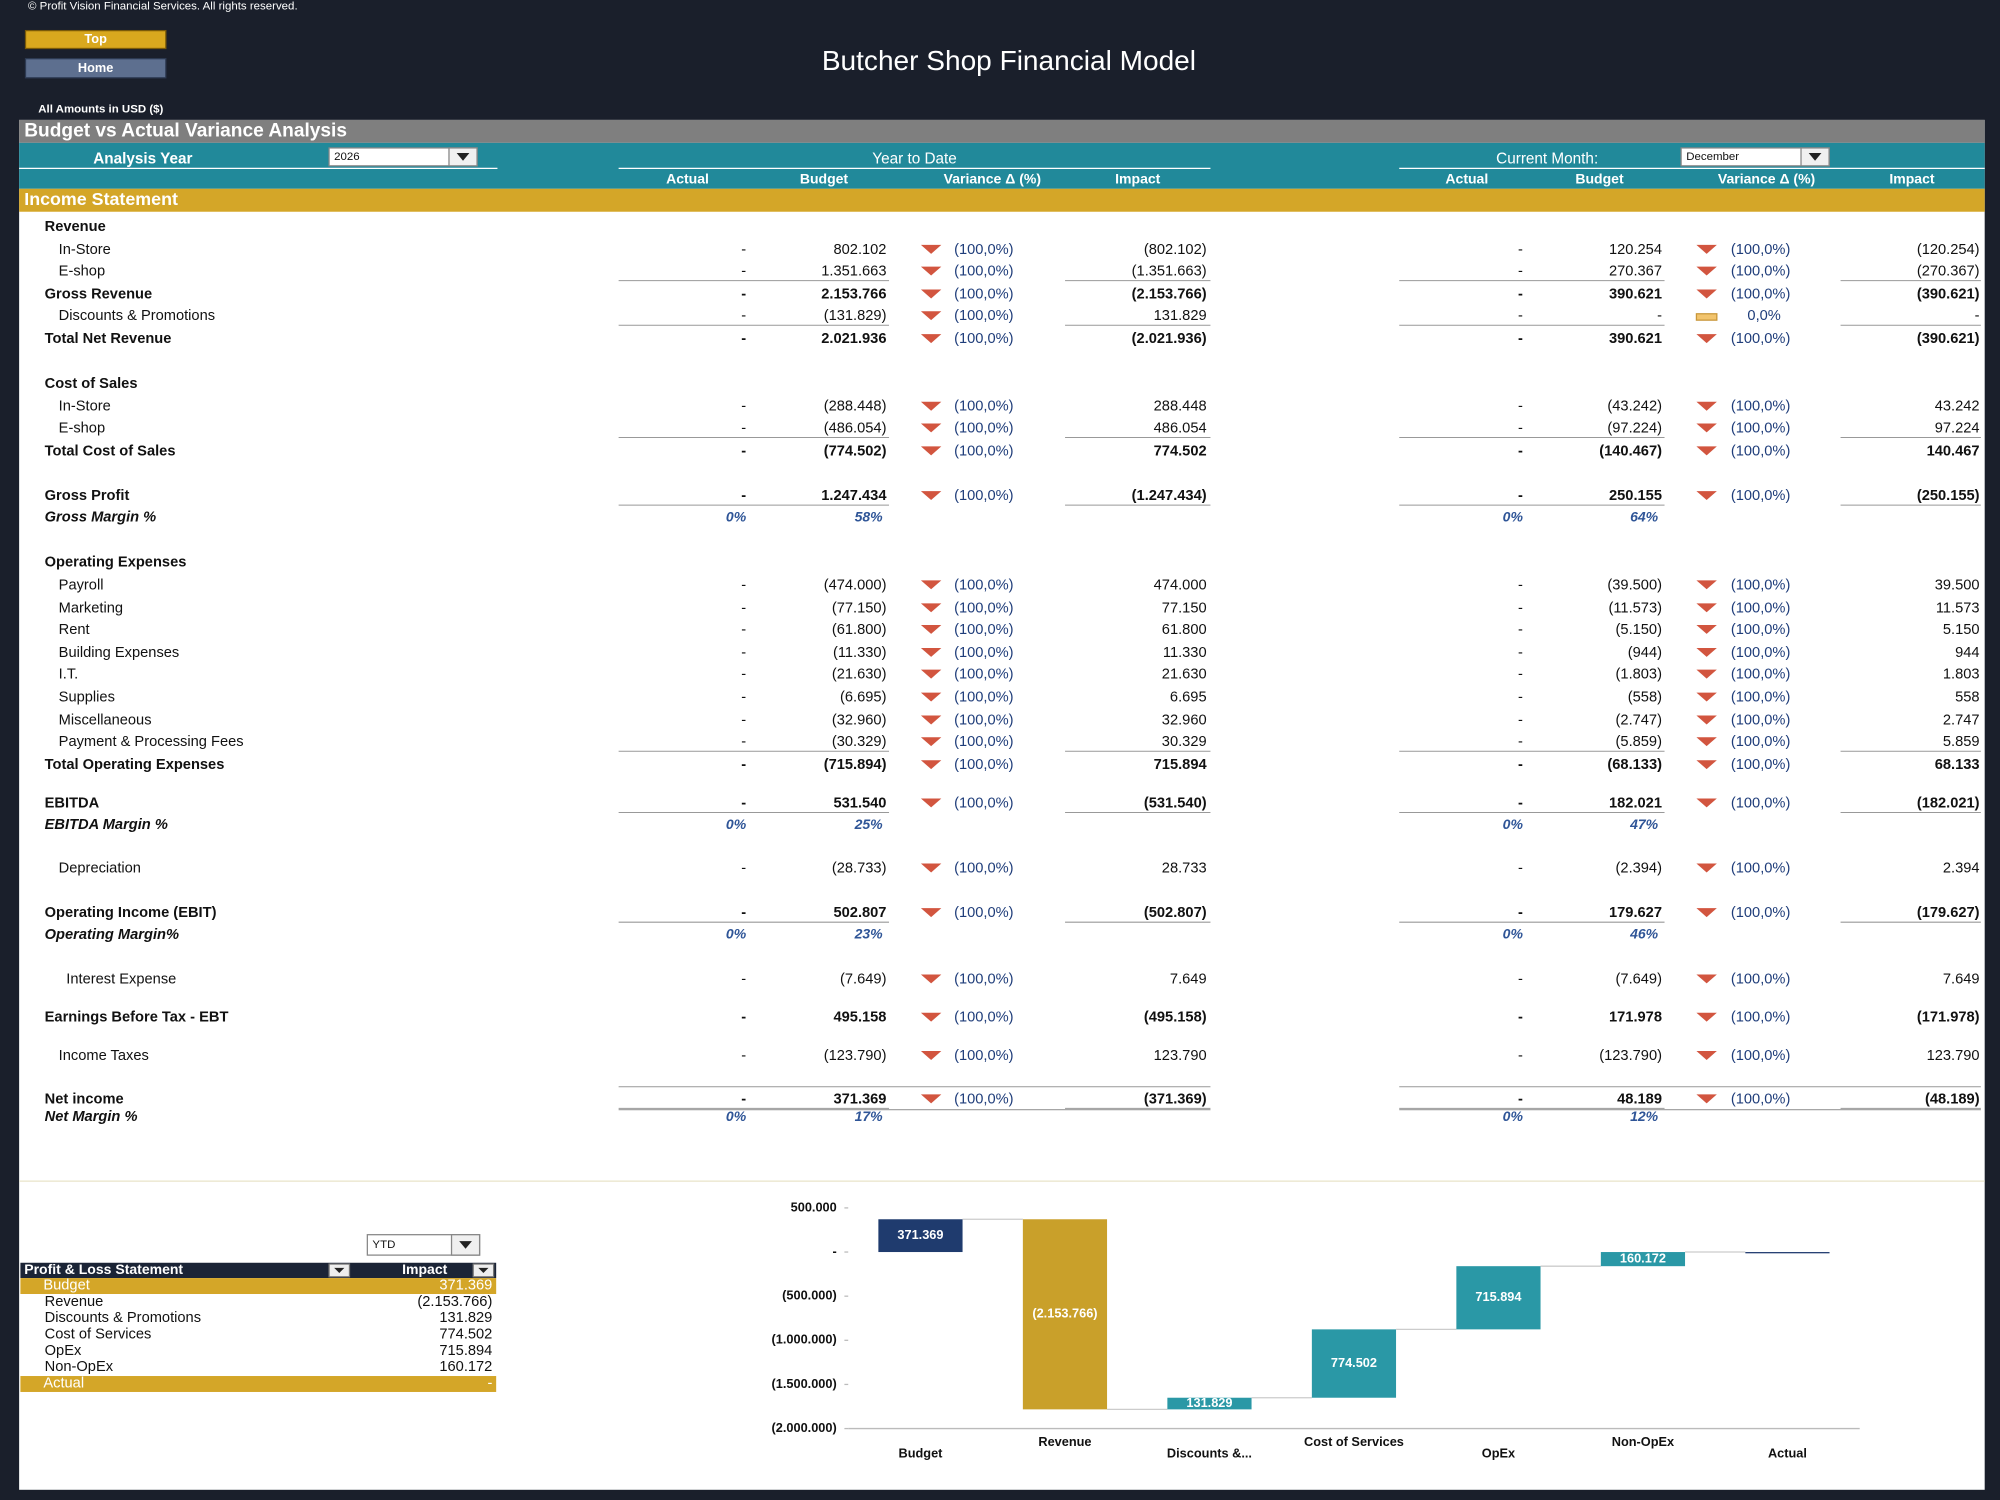  Describe the element at coordinates (1184, 675) in the screenshot. I see `impact-value: 21.630` at that location.